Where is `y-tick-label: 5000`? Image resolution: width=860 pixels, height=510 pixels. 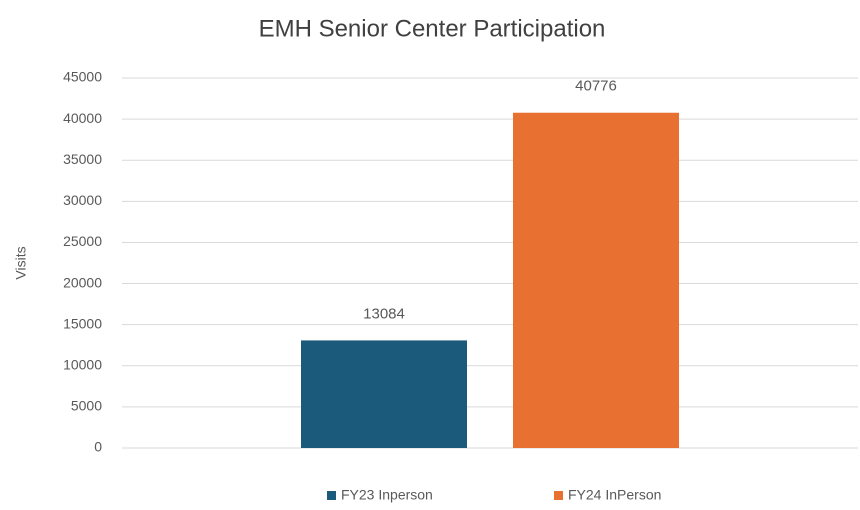 y-tick-label: 5000 is located at coordinates (86, 406).